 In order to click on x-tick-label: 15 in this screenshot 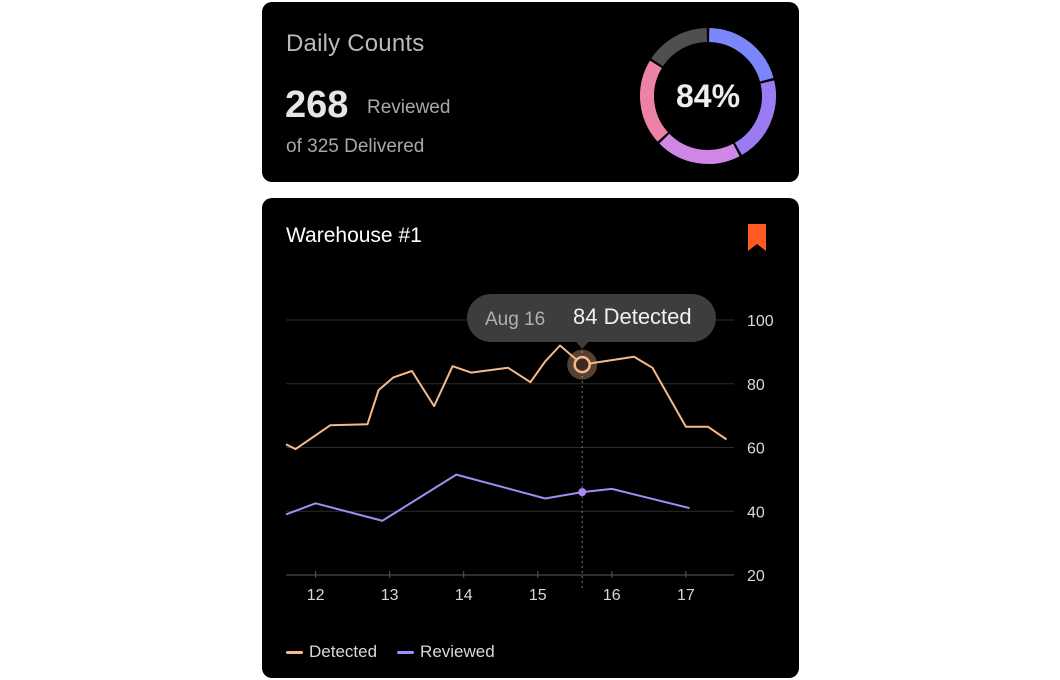, I will do `click(538, 595)`.